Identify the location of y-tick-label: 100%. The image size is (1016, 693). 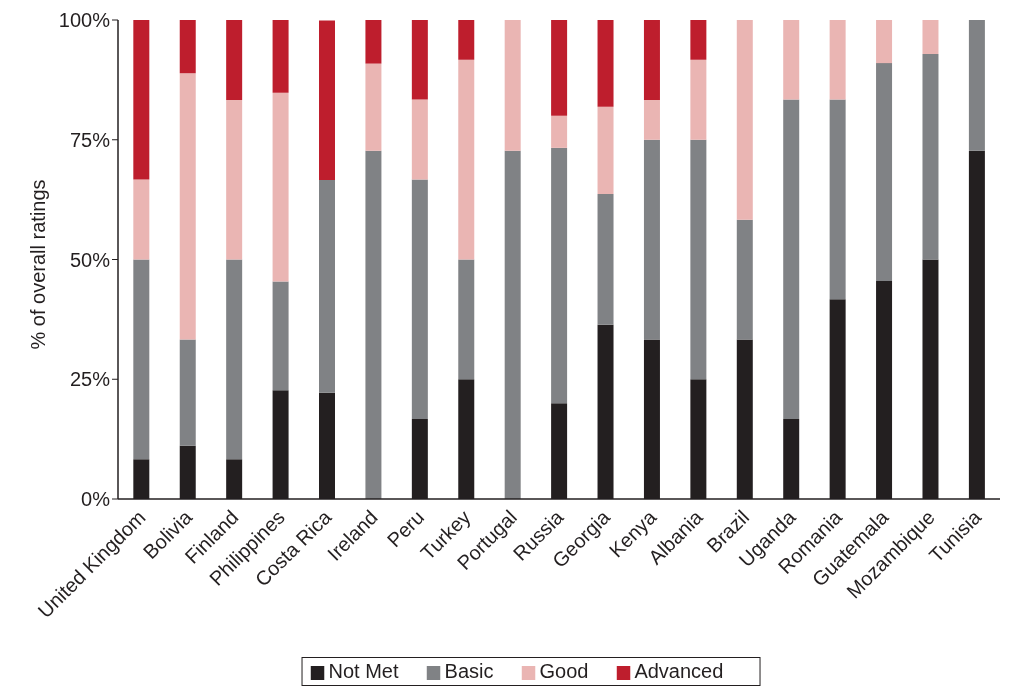
(84, 20).